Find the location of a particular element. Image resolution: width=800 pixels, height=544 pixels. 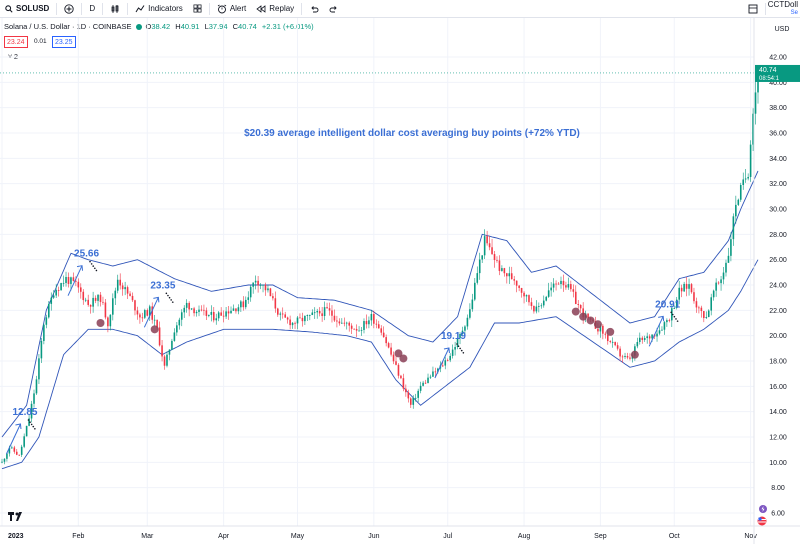

account-button: CCTDoll Se is located at coordinates (784, 9).